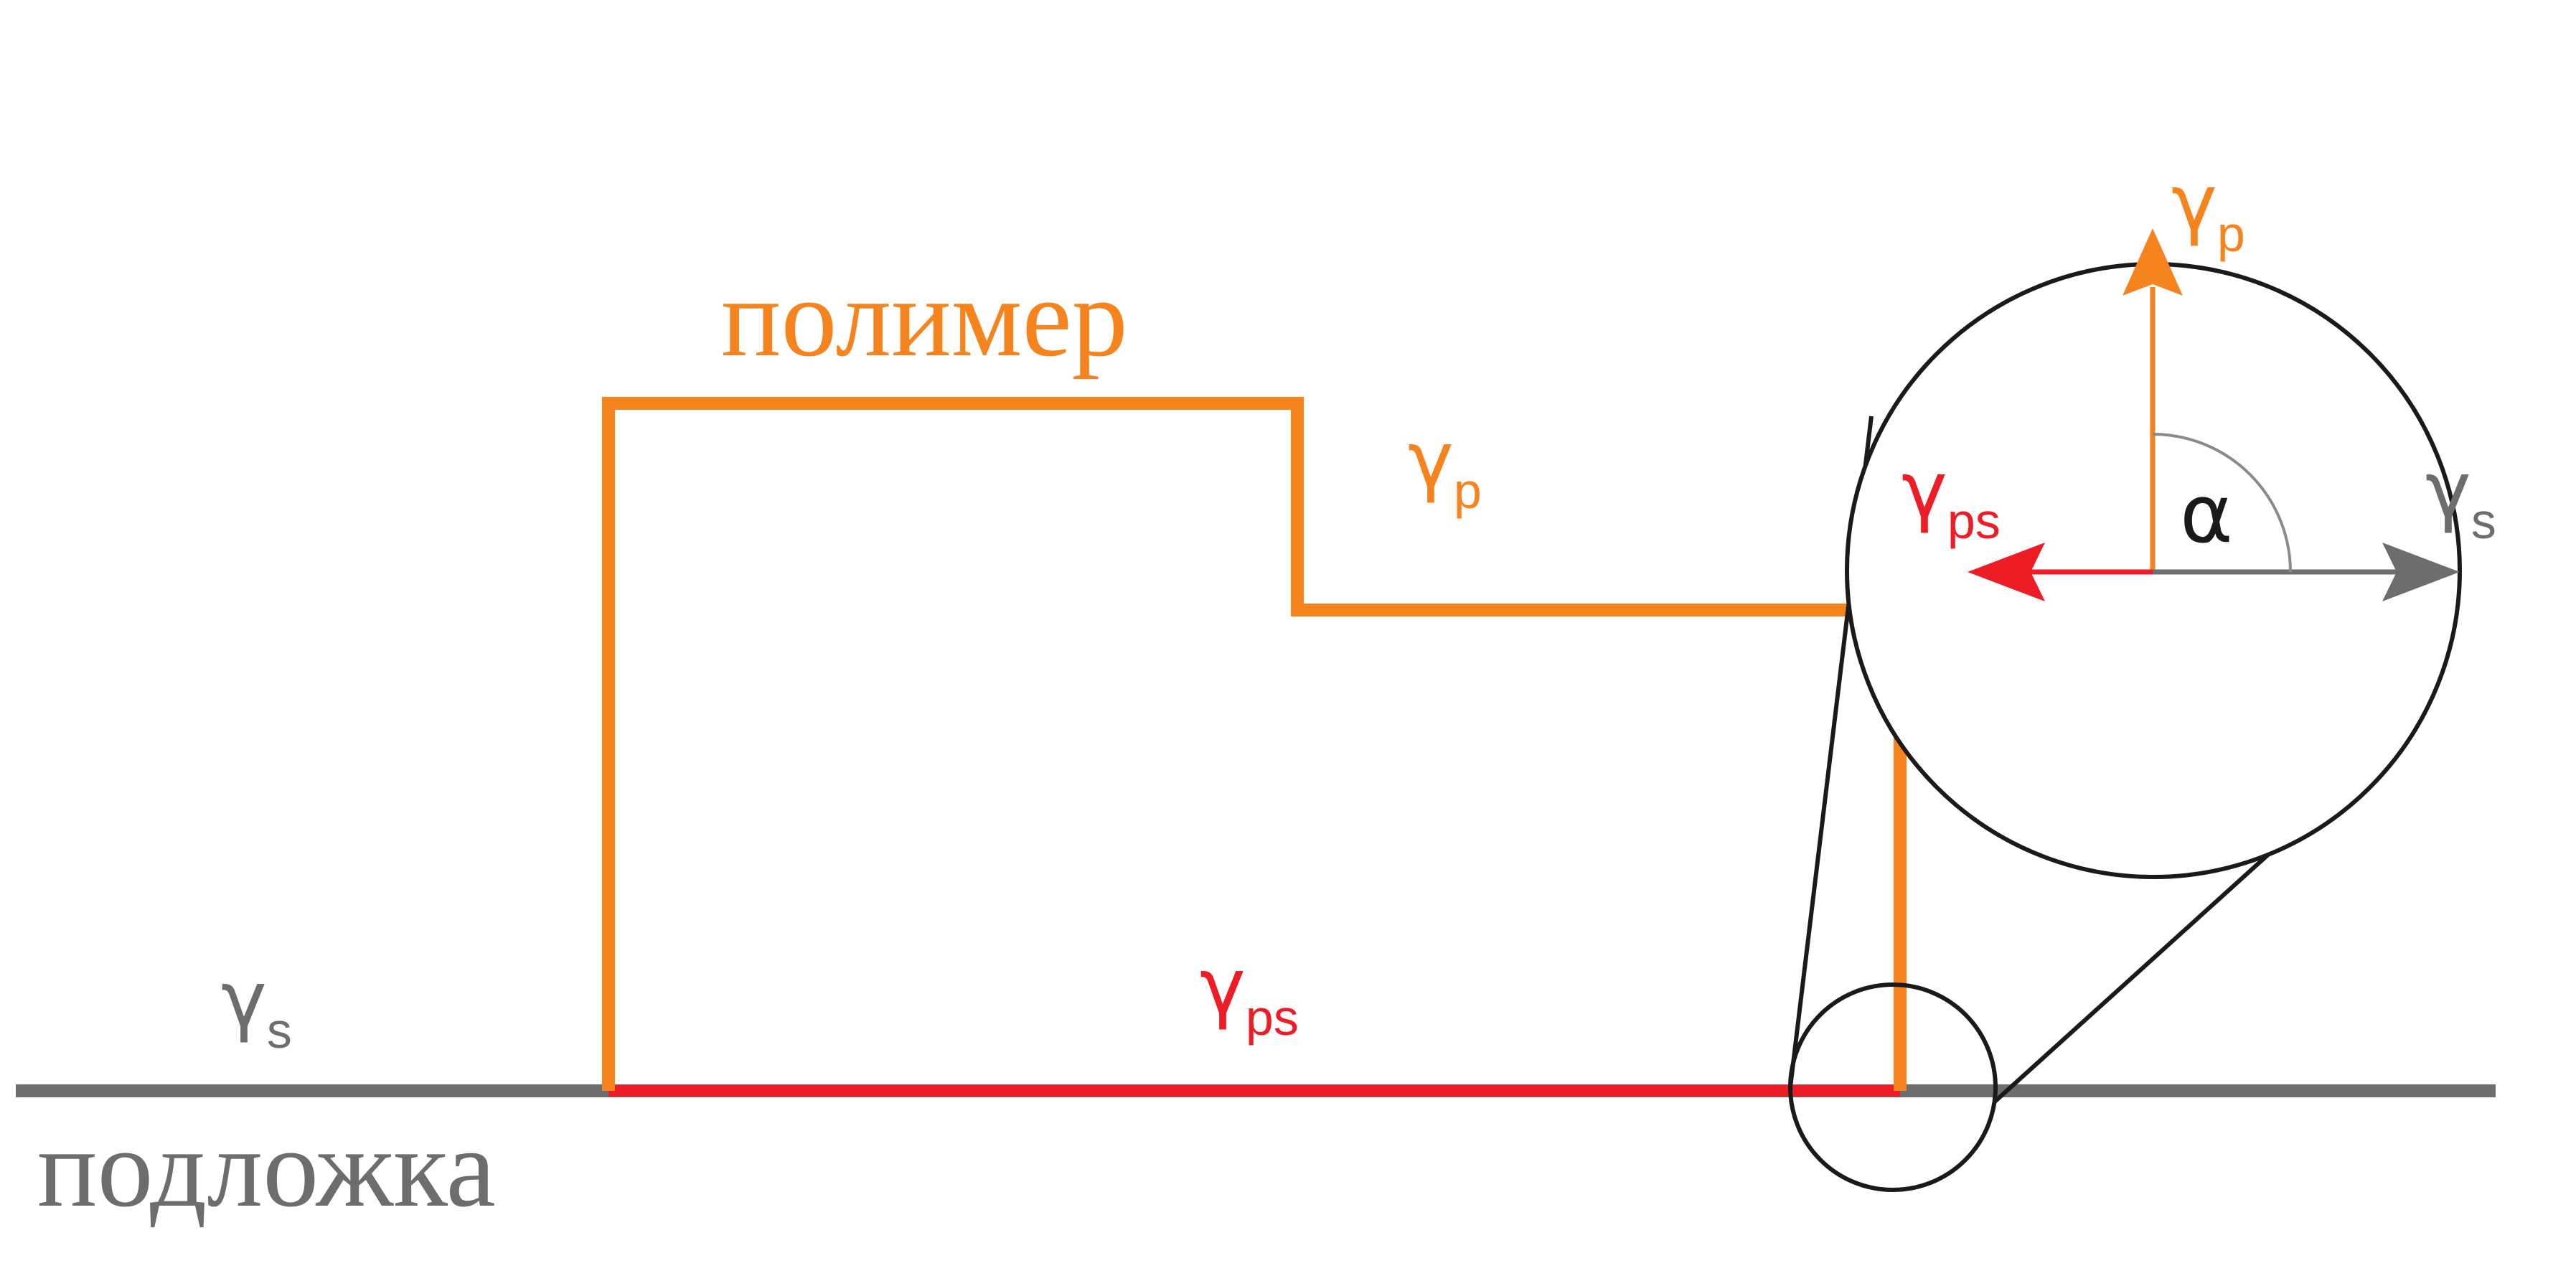  I want to click on gamma-p-symbol: γ, so click(1431, 461).